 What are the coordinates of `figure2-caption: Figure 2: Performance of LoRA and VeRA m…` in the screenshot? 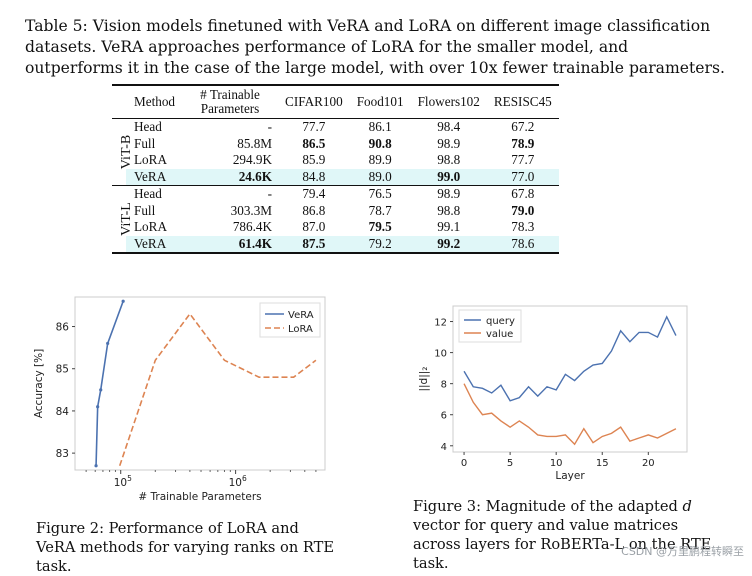 It's located at (185, 547).